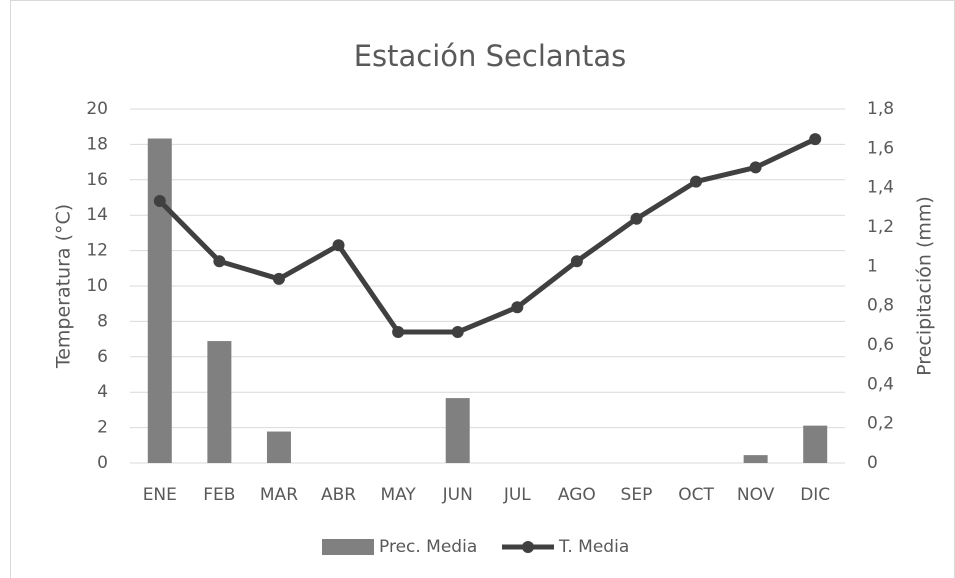 The width and height of the screenshot is (955, 578). I want to click on y-tick-label: 0, so click(102, 463).